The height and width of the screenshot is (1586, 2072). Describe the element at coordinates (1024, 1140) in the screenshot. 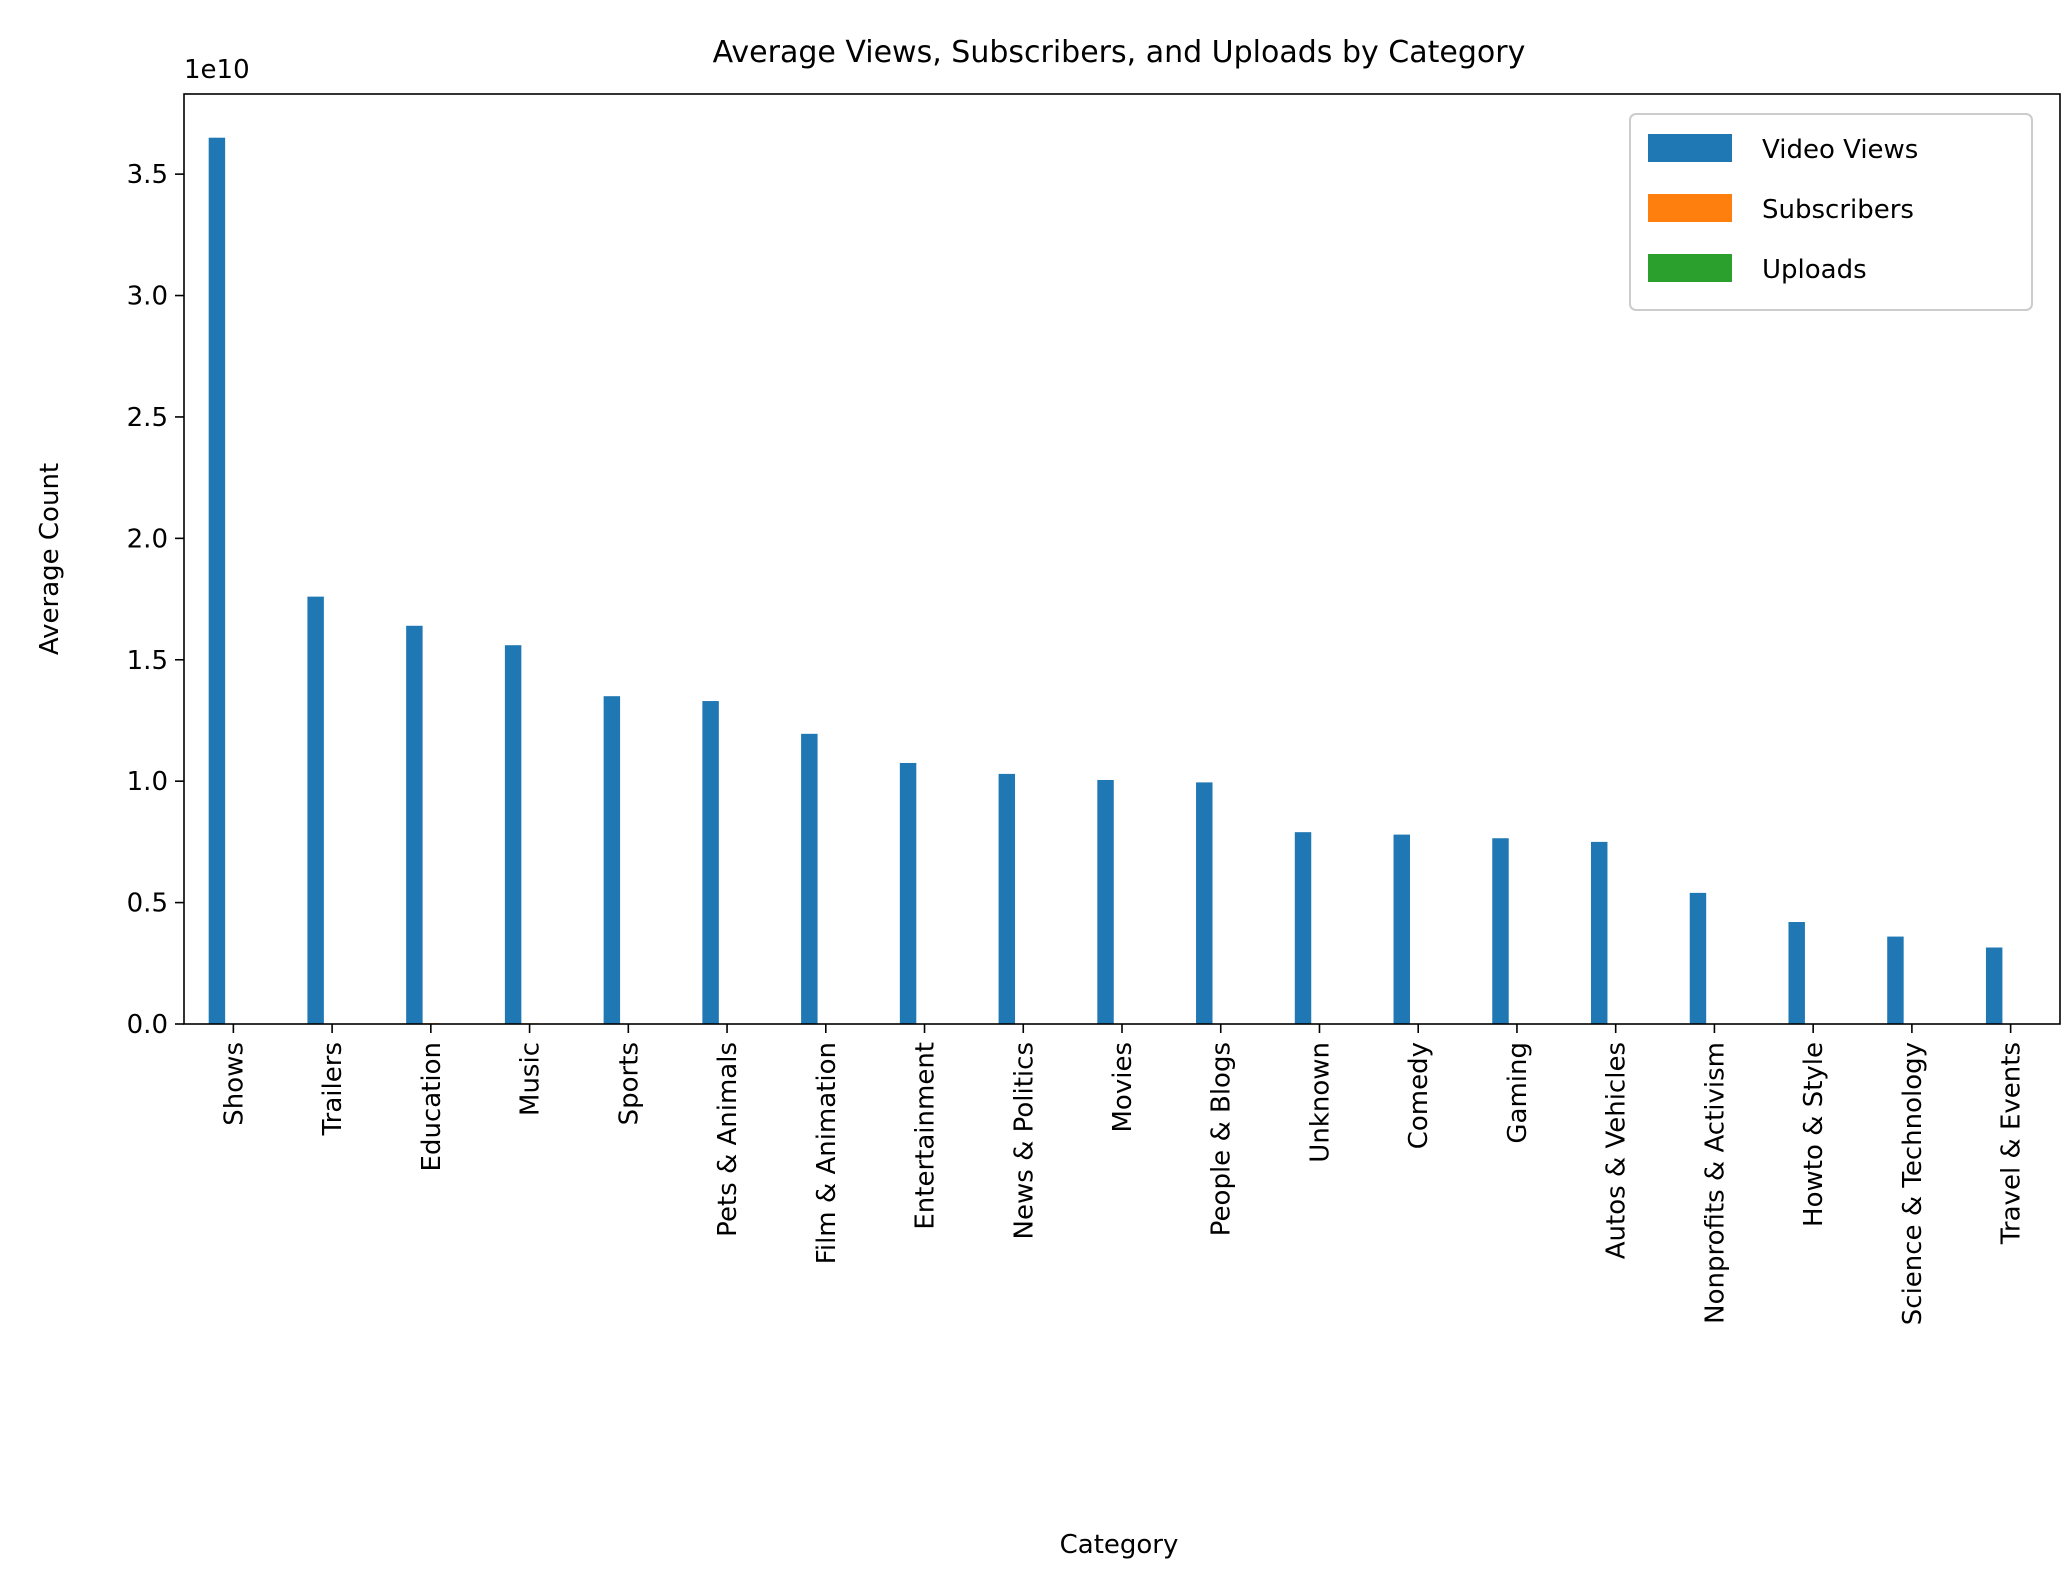

I see `x-tick-label: News & Politics` at that location.